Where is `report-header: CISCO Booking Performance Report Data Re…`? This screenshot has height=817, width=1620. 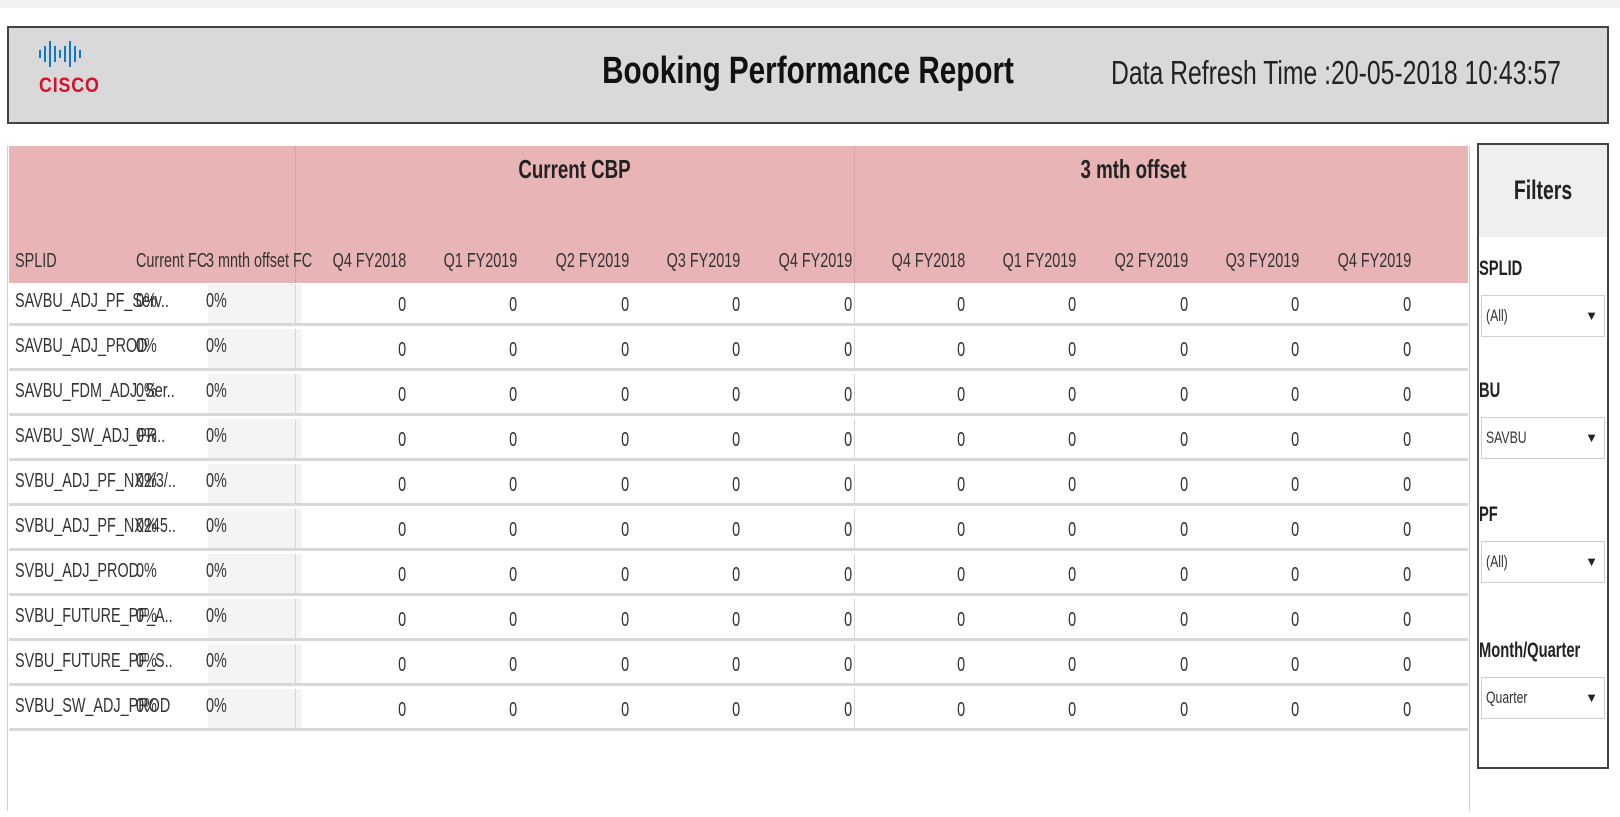 report-header: CISCO Booking Performance Report Data Re… is located at coordinates (808, 75).